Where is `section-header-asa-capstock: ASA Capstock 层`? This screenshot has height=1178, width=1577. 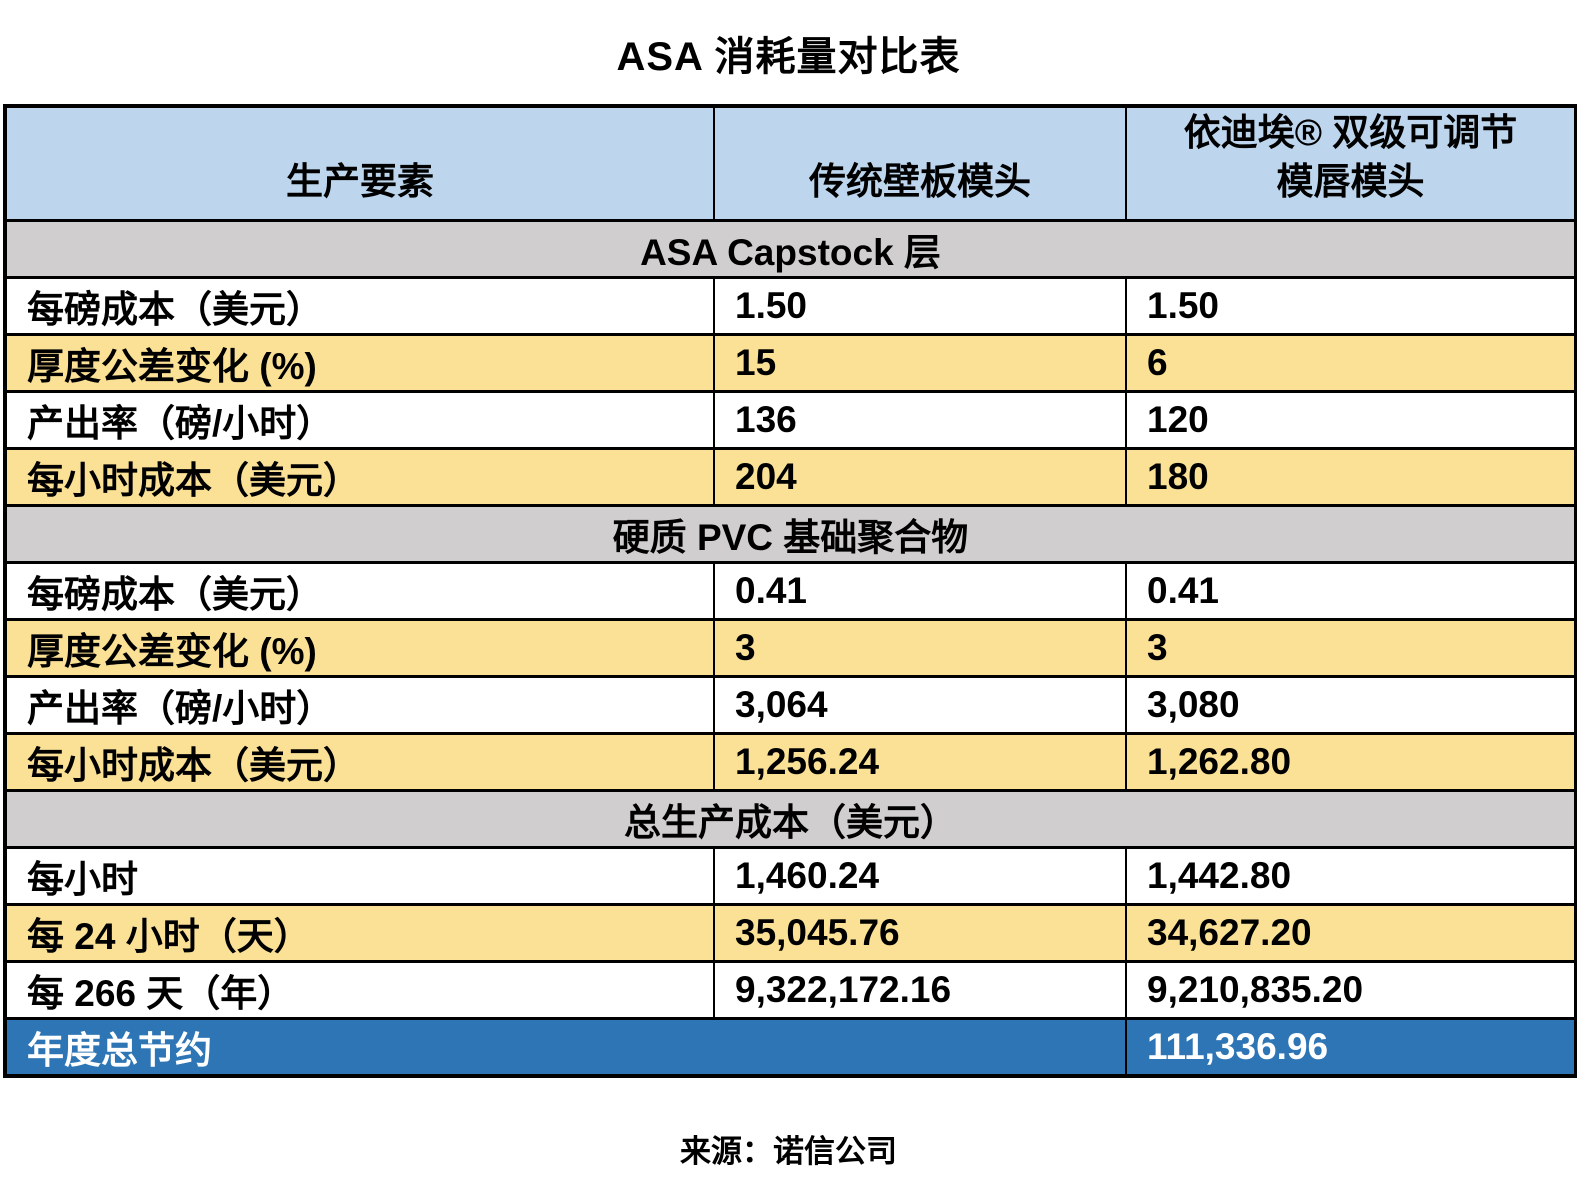
section-header-asa-capstock: ASA Capstock 层 is located at coordinates (790, 248).